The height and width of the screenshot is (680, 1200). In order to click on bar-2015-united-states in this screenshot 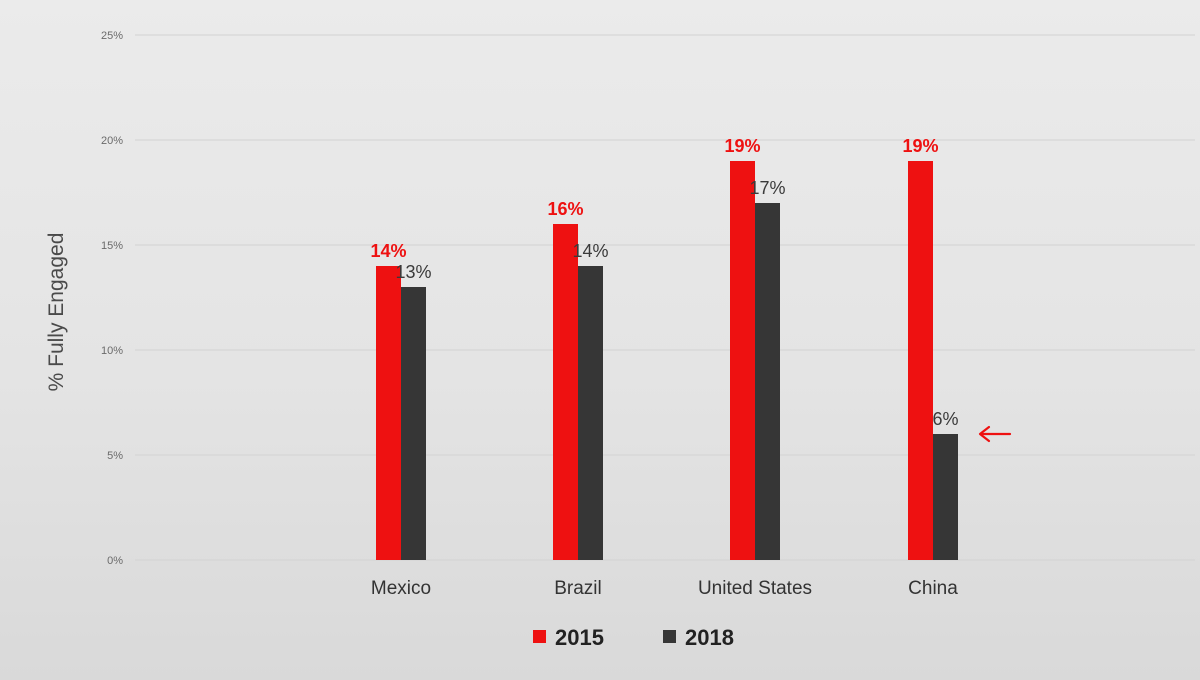, I will do `click(742, 360)`.